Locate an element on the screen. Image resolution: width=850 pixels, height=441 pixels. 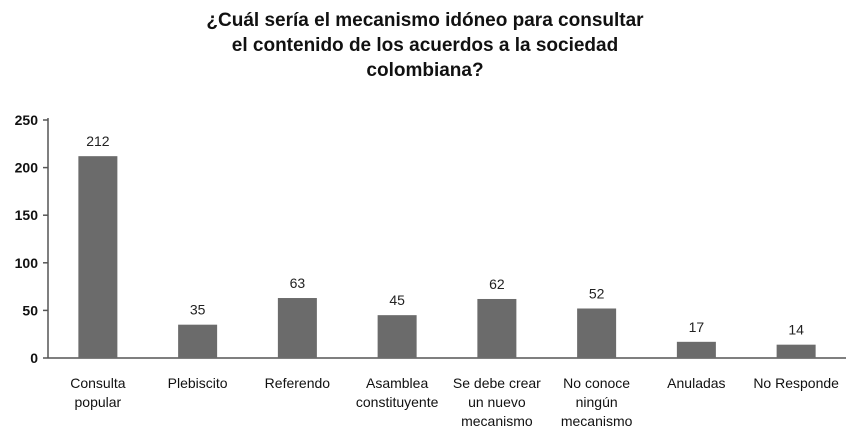
data-label: 17 is located at coordinates (697, 327).